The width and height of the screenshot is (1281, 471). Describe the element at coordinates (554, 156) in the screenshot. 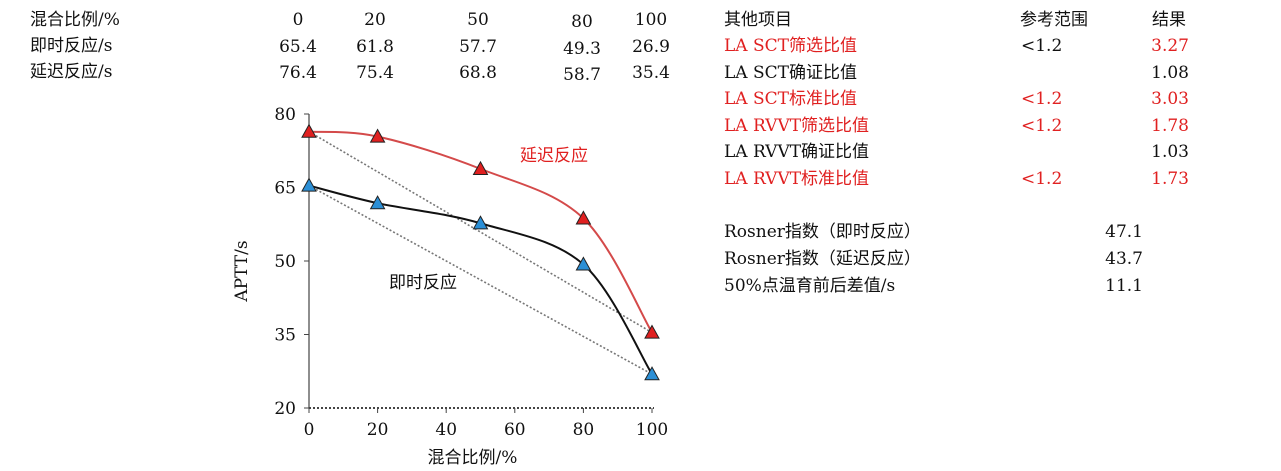

I see `series-label-delayed: 延迟反应` at that location.